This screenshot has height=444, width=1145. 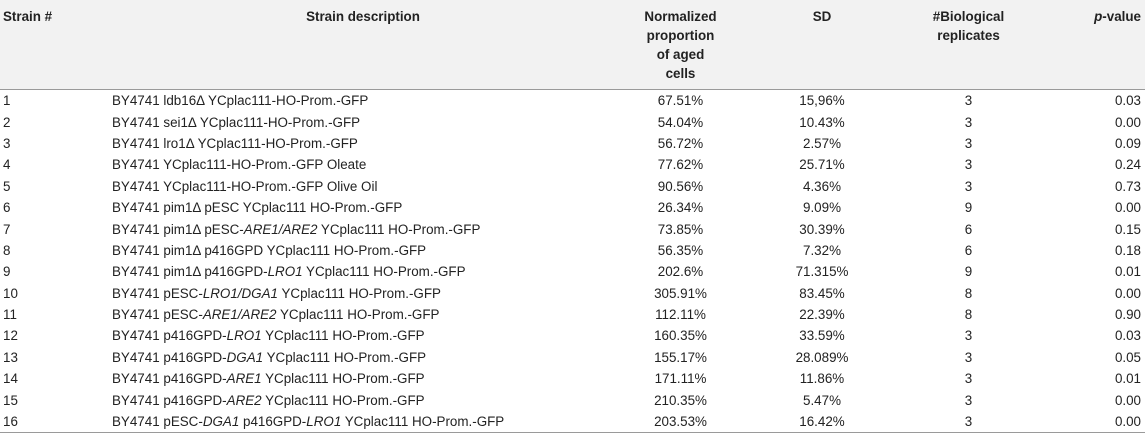 I want to click on sd-cell: 11.86%, so click(x=822, y=379).